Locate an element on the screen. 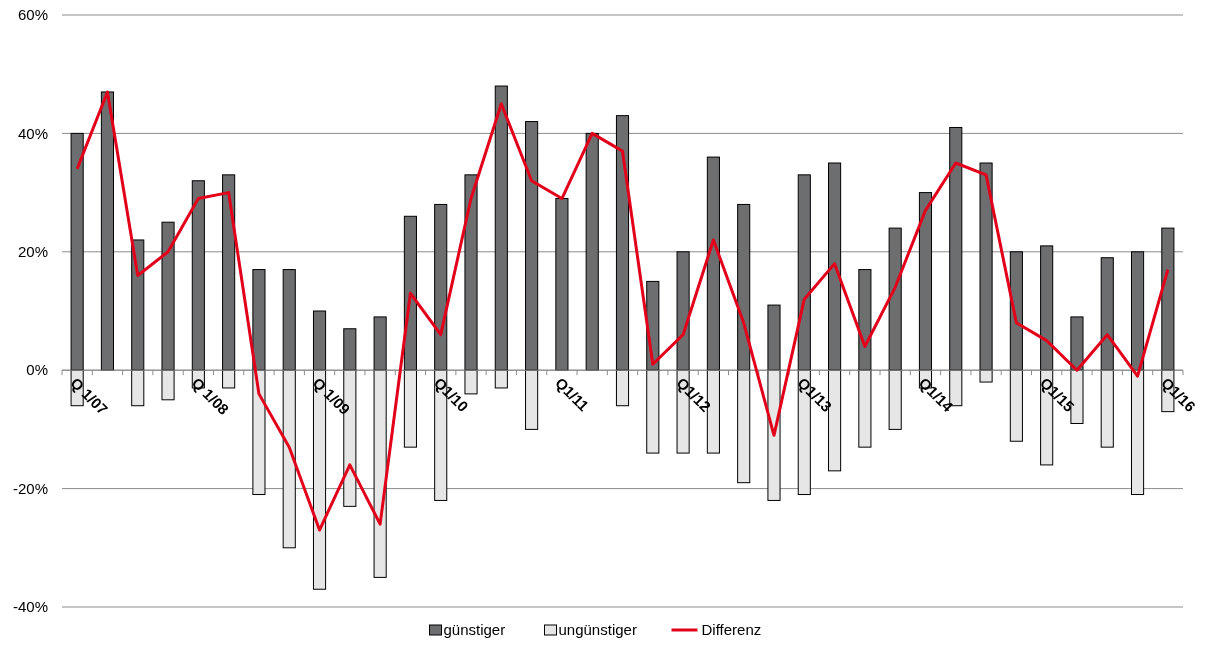  x-tick-label: Q 1/07 is located at coordinates (89, 396).